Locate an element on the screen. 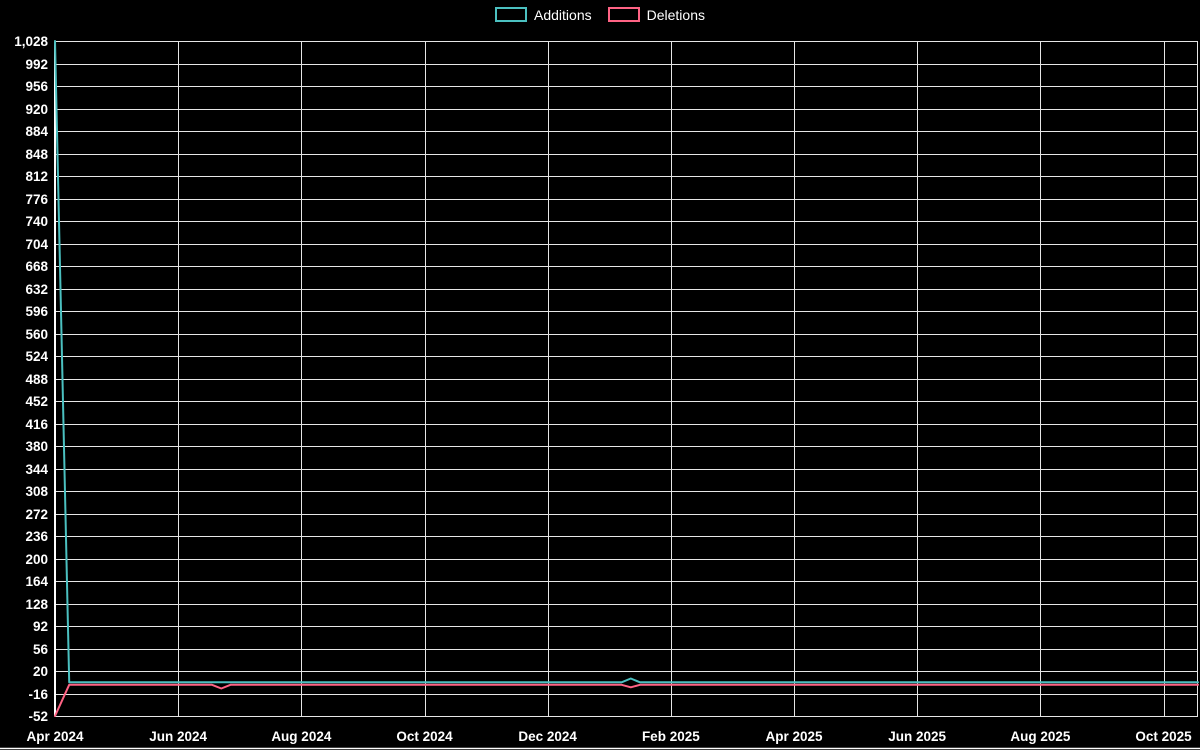 The width and height of the screenshot is (1200, 750). y-tick-label: 1,028 is located at coordinates (31, 41).